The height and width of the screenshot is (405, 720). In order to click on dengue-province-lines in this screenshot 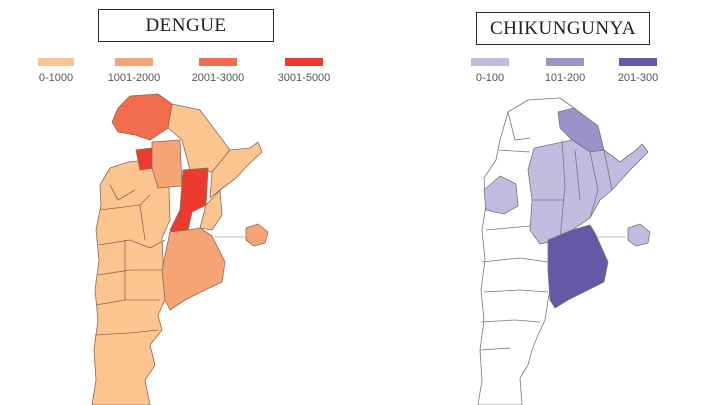, I will do `click(130, 260)`.